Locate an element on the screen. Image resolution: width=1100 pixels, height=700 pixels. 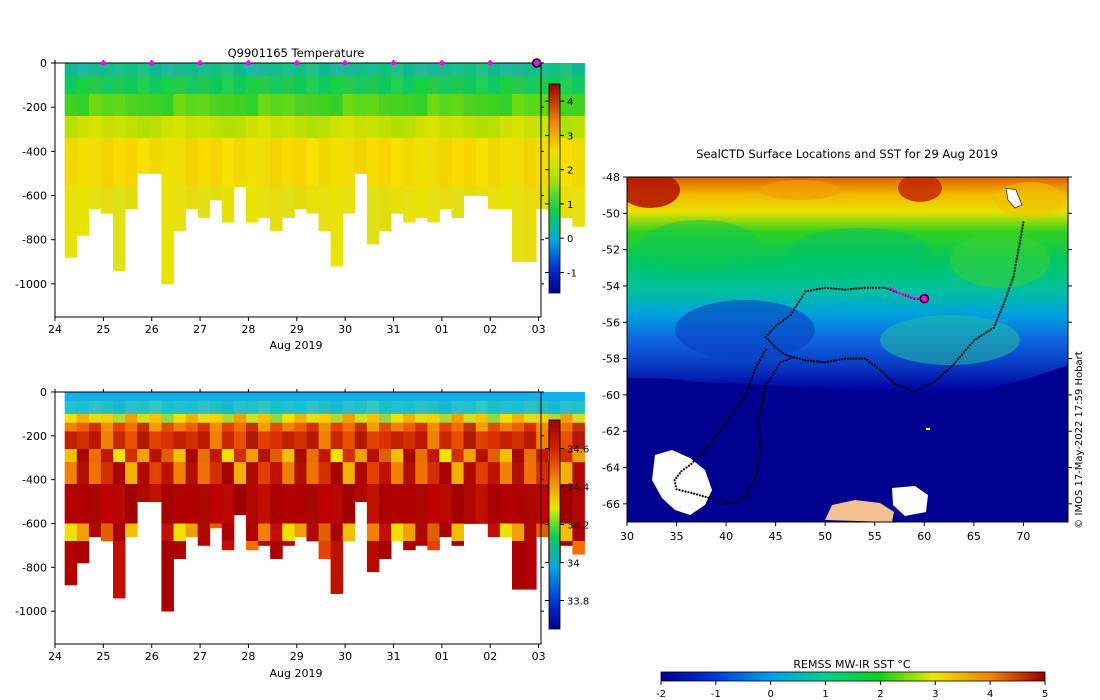
lat-tick-label: -54 is located at coordinates (611, 286).